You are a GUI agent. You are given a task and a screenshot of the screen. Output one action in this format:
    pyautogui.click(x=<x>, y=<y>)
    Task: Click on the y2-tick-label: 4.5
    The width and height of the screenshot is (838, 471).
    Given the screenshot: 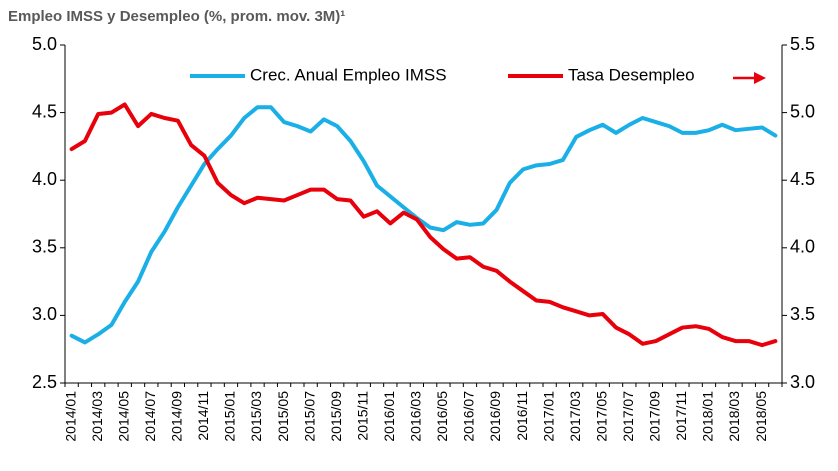 What is the action you would take?
    pyautogui.click(x=802, y=179)
    